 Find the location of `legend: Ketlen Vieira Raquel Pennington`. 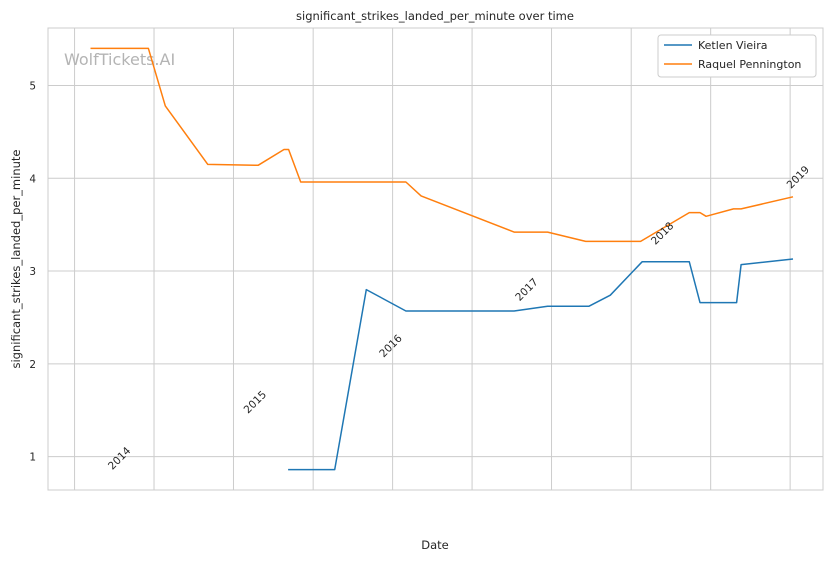

legend: Ketlen Vieira Raquel Pennington is located at coordinates (737, 56).